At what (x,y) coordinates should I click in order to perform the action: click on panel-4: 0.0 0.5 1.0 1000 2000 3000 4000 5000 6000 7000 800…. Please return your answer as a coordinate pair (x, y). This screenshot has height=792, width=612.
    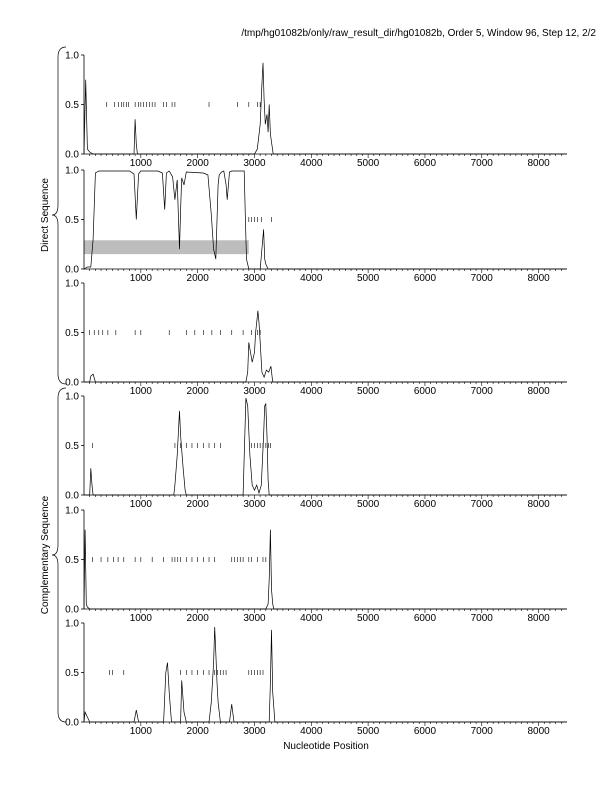
    Looking at the image, I should click on (316, 451).